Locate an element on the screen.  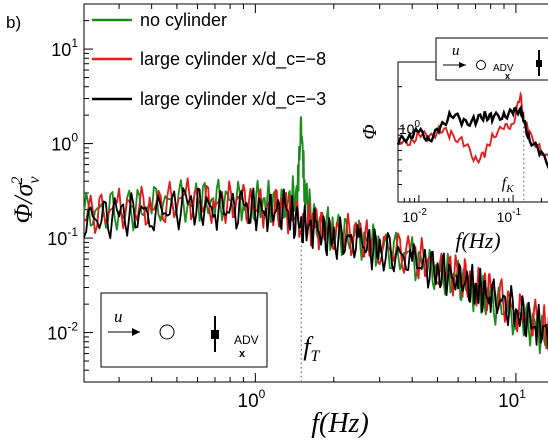
schematic-inset: u ADV x is located at coordinates (491, 59).